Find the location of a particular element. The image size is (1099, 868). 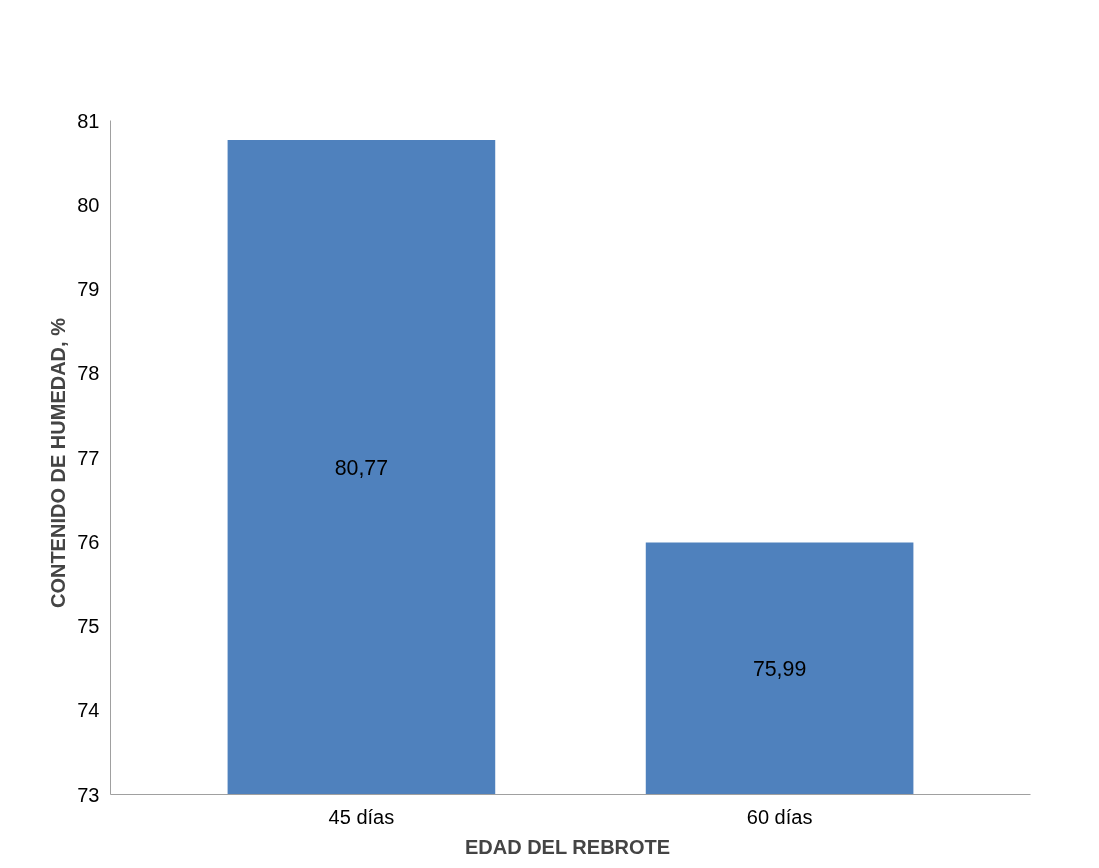

data-label: 75,99 is located at coordinates (779, 669).